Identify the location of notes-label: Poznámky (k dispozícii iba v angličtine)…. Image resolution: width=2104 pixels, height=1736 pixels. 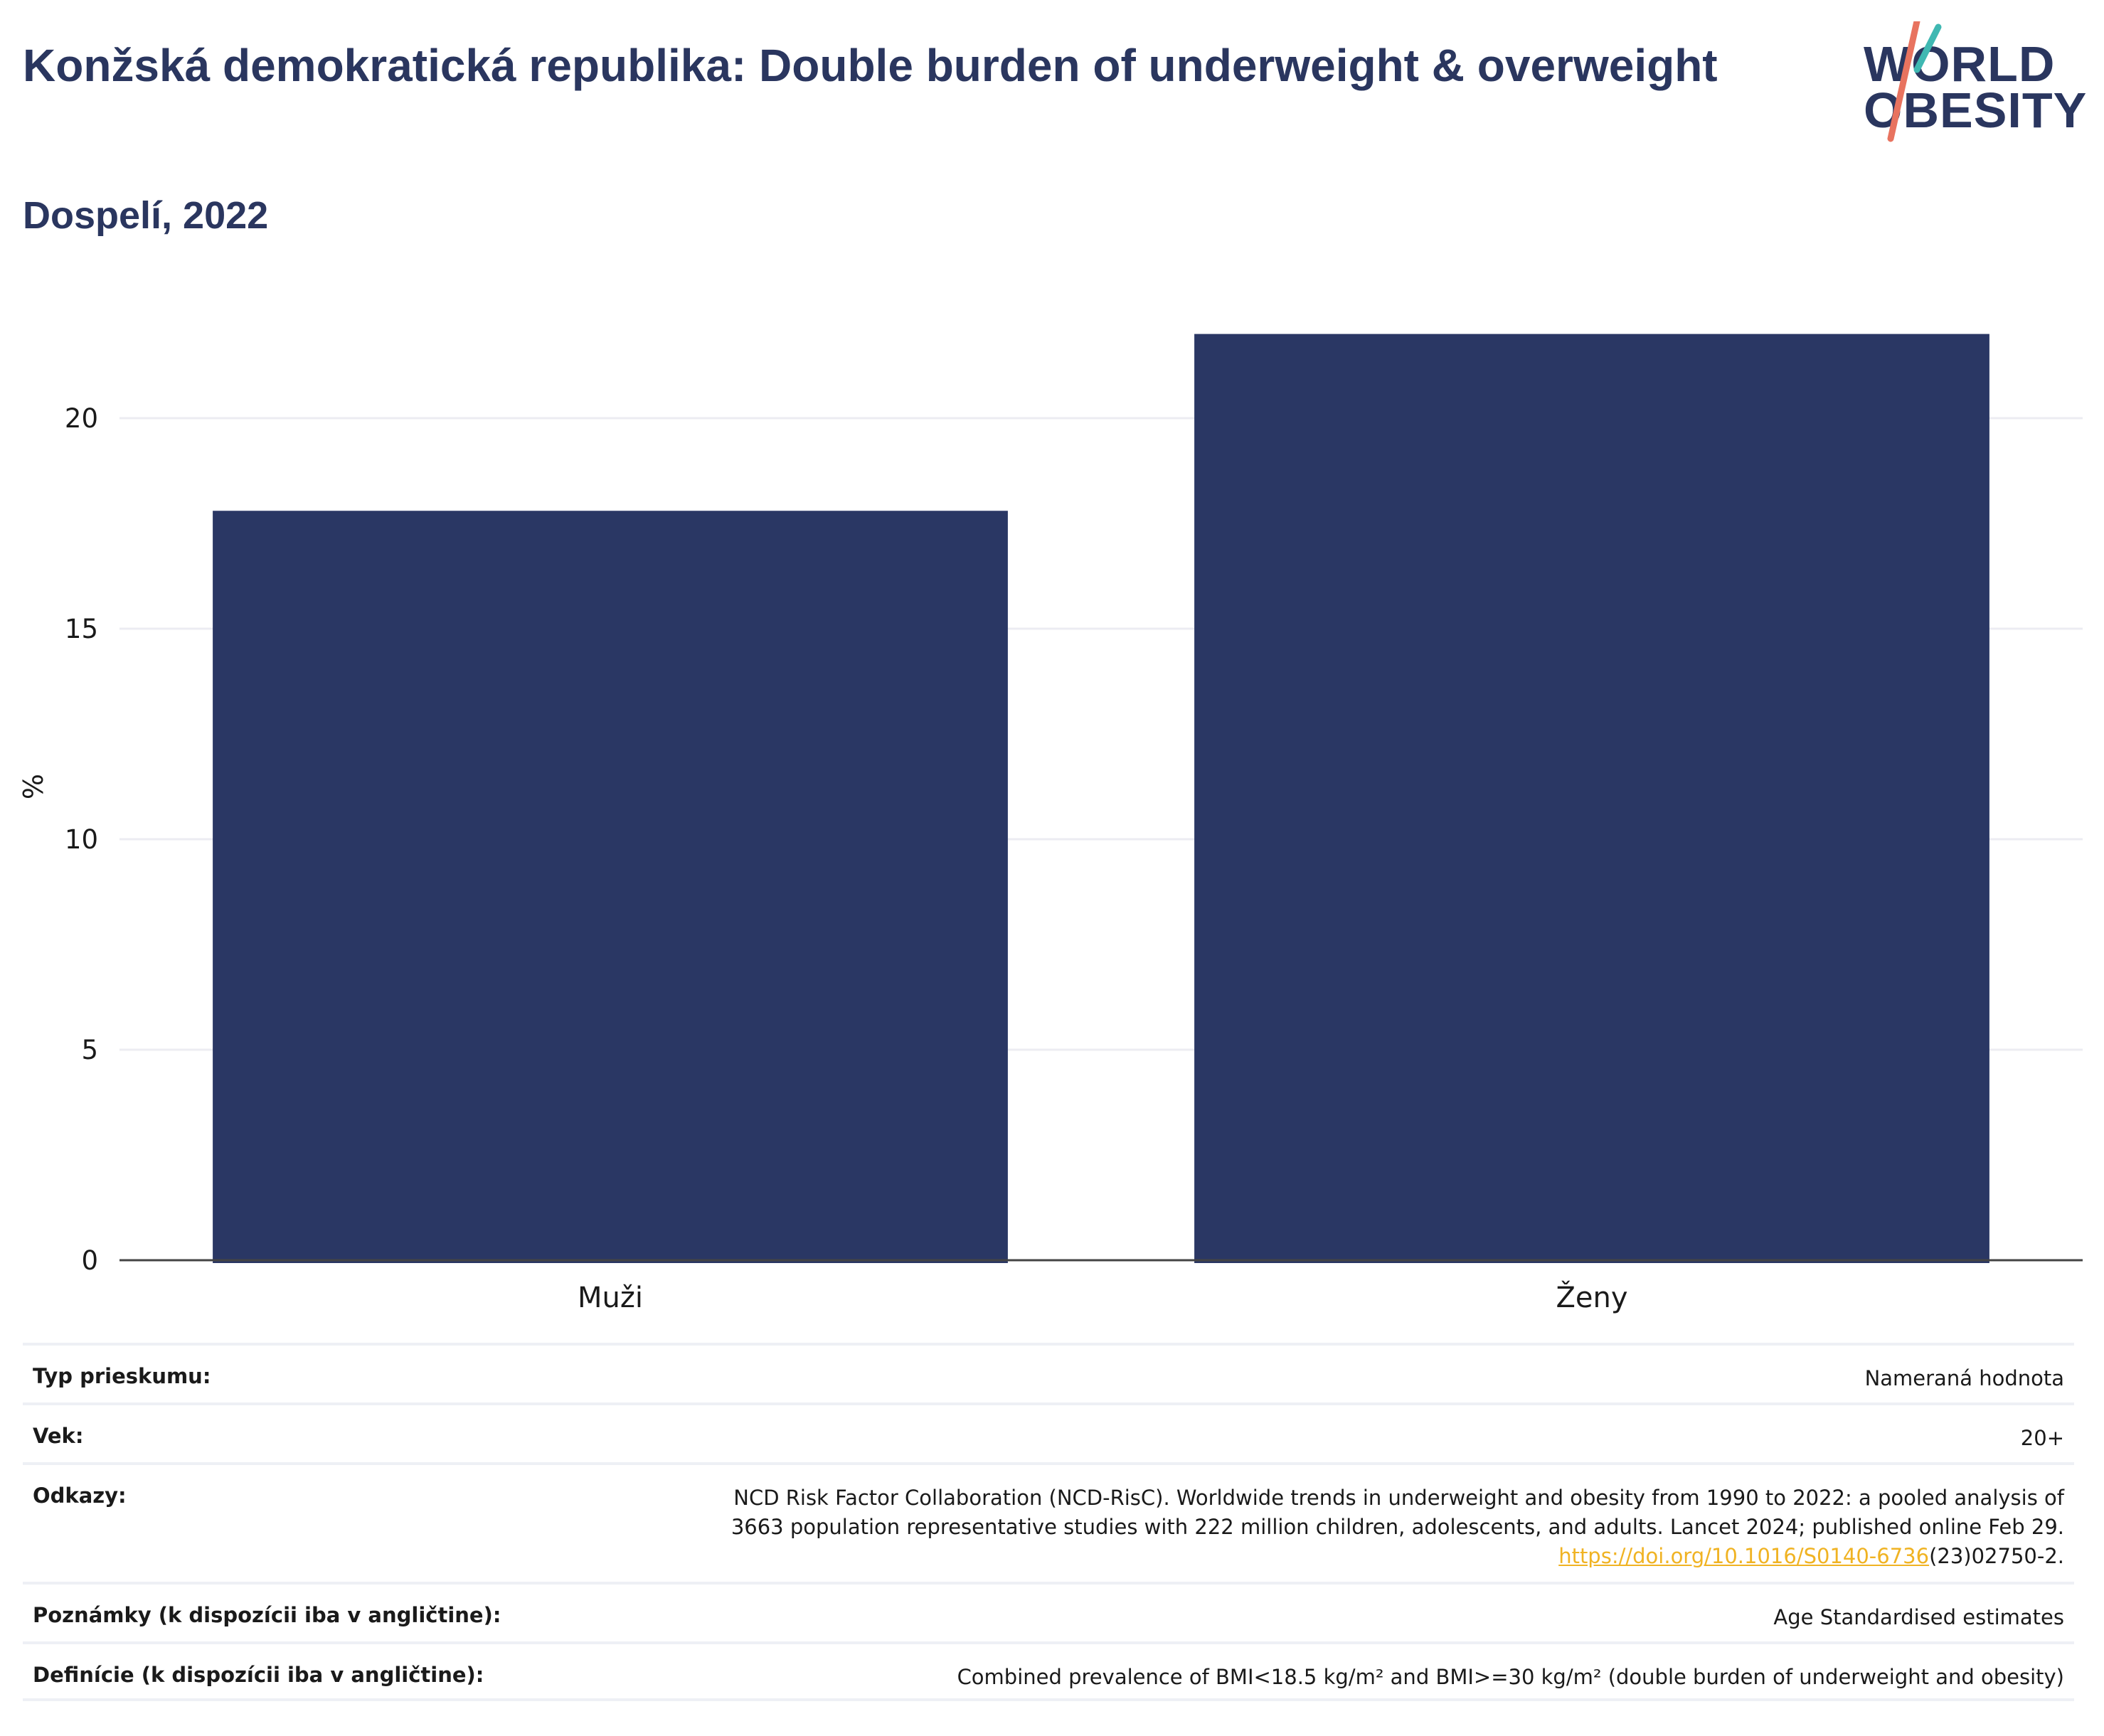
(267, 1615).